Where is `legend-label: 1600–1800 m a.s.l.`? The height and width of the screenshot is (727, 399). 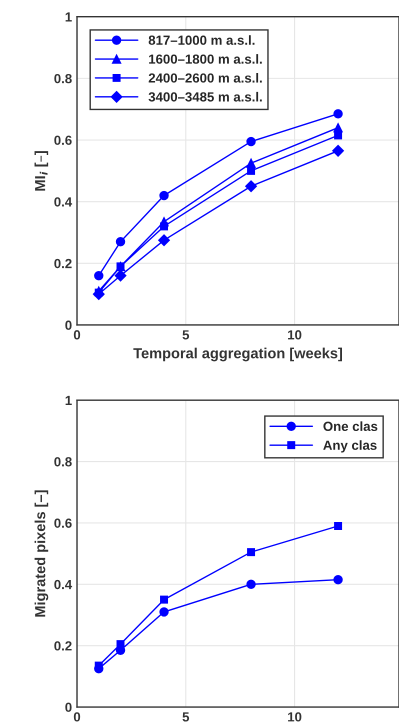 legend-label: 1600–1800 m a.s.l. is located at coordinates (205, 59).